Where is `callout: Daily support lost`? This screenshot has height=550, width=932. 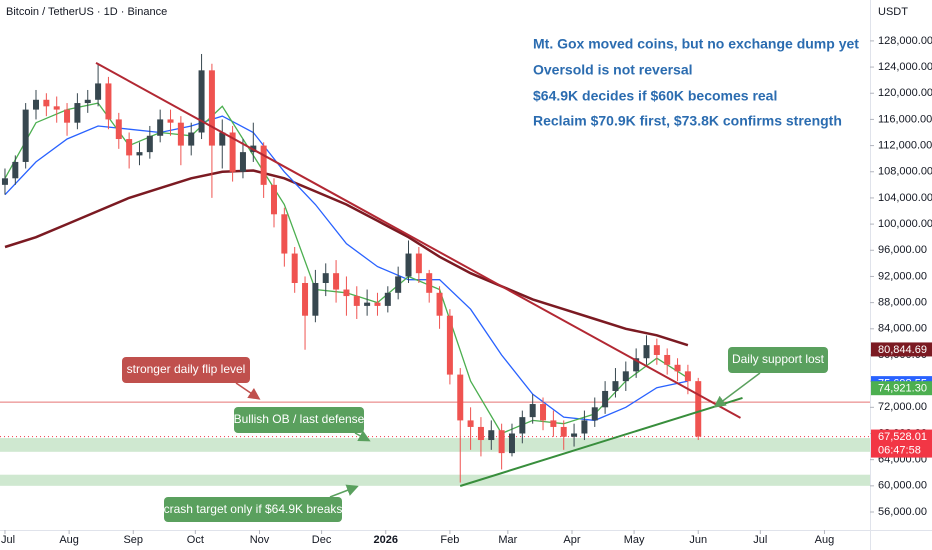
callout: Daily support lost is located at coordinates (770, 377).